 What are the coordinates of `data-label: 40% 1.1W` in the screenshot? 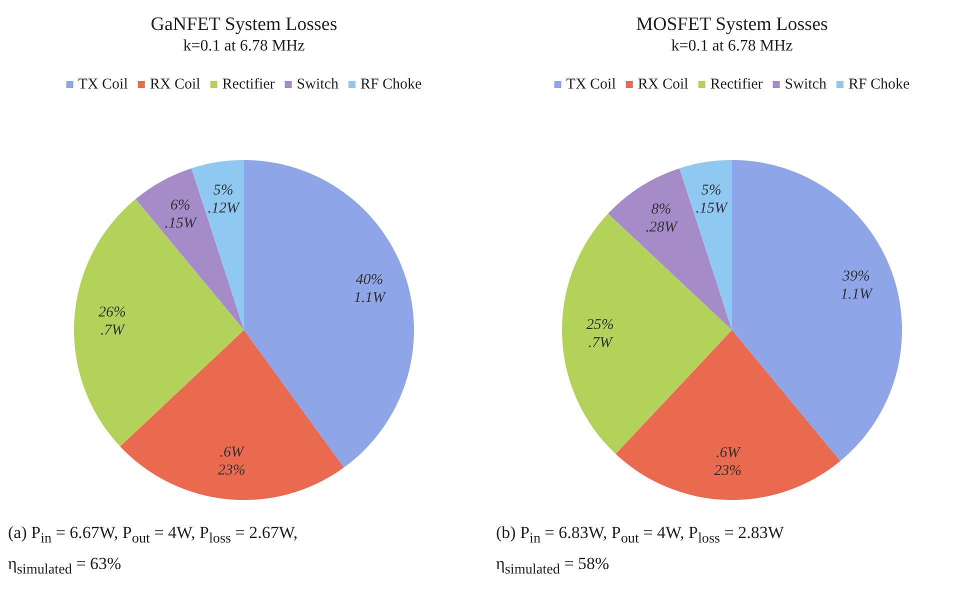 It's located at (370, 289).